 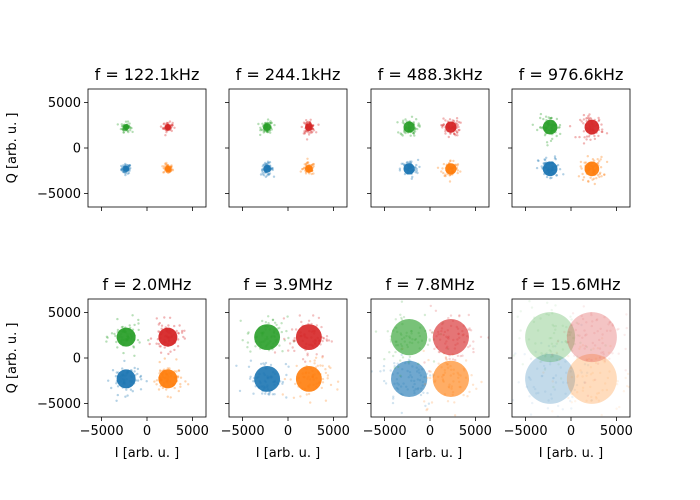 What do you see at coordinates (64, 313) in the screenshot?
I see `y-tick-label: 5000` at bounding box center [64, 313].